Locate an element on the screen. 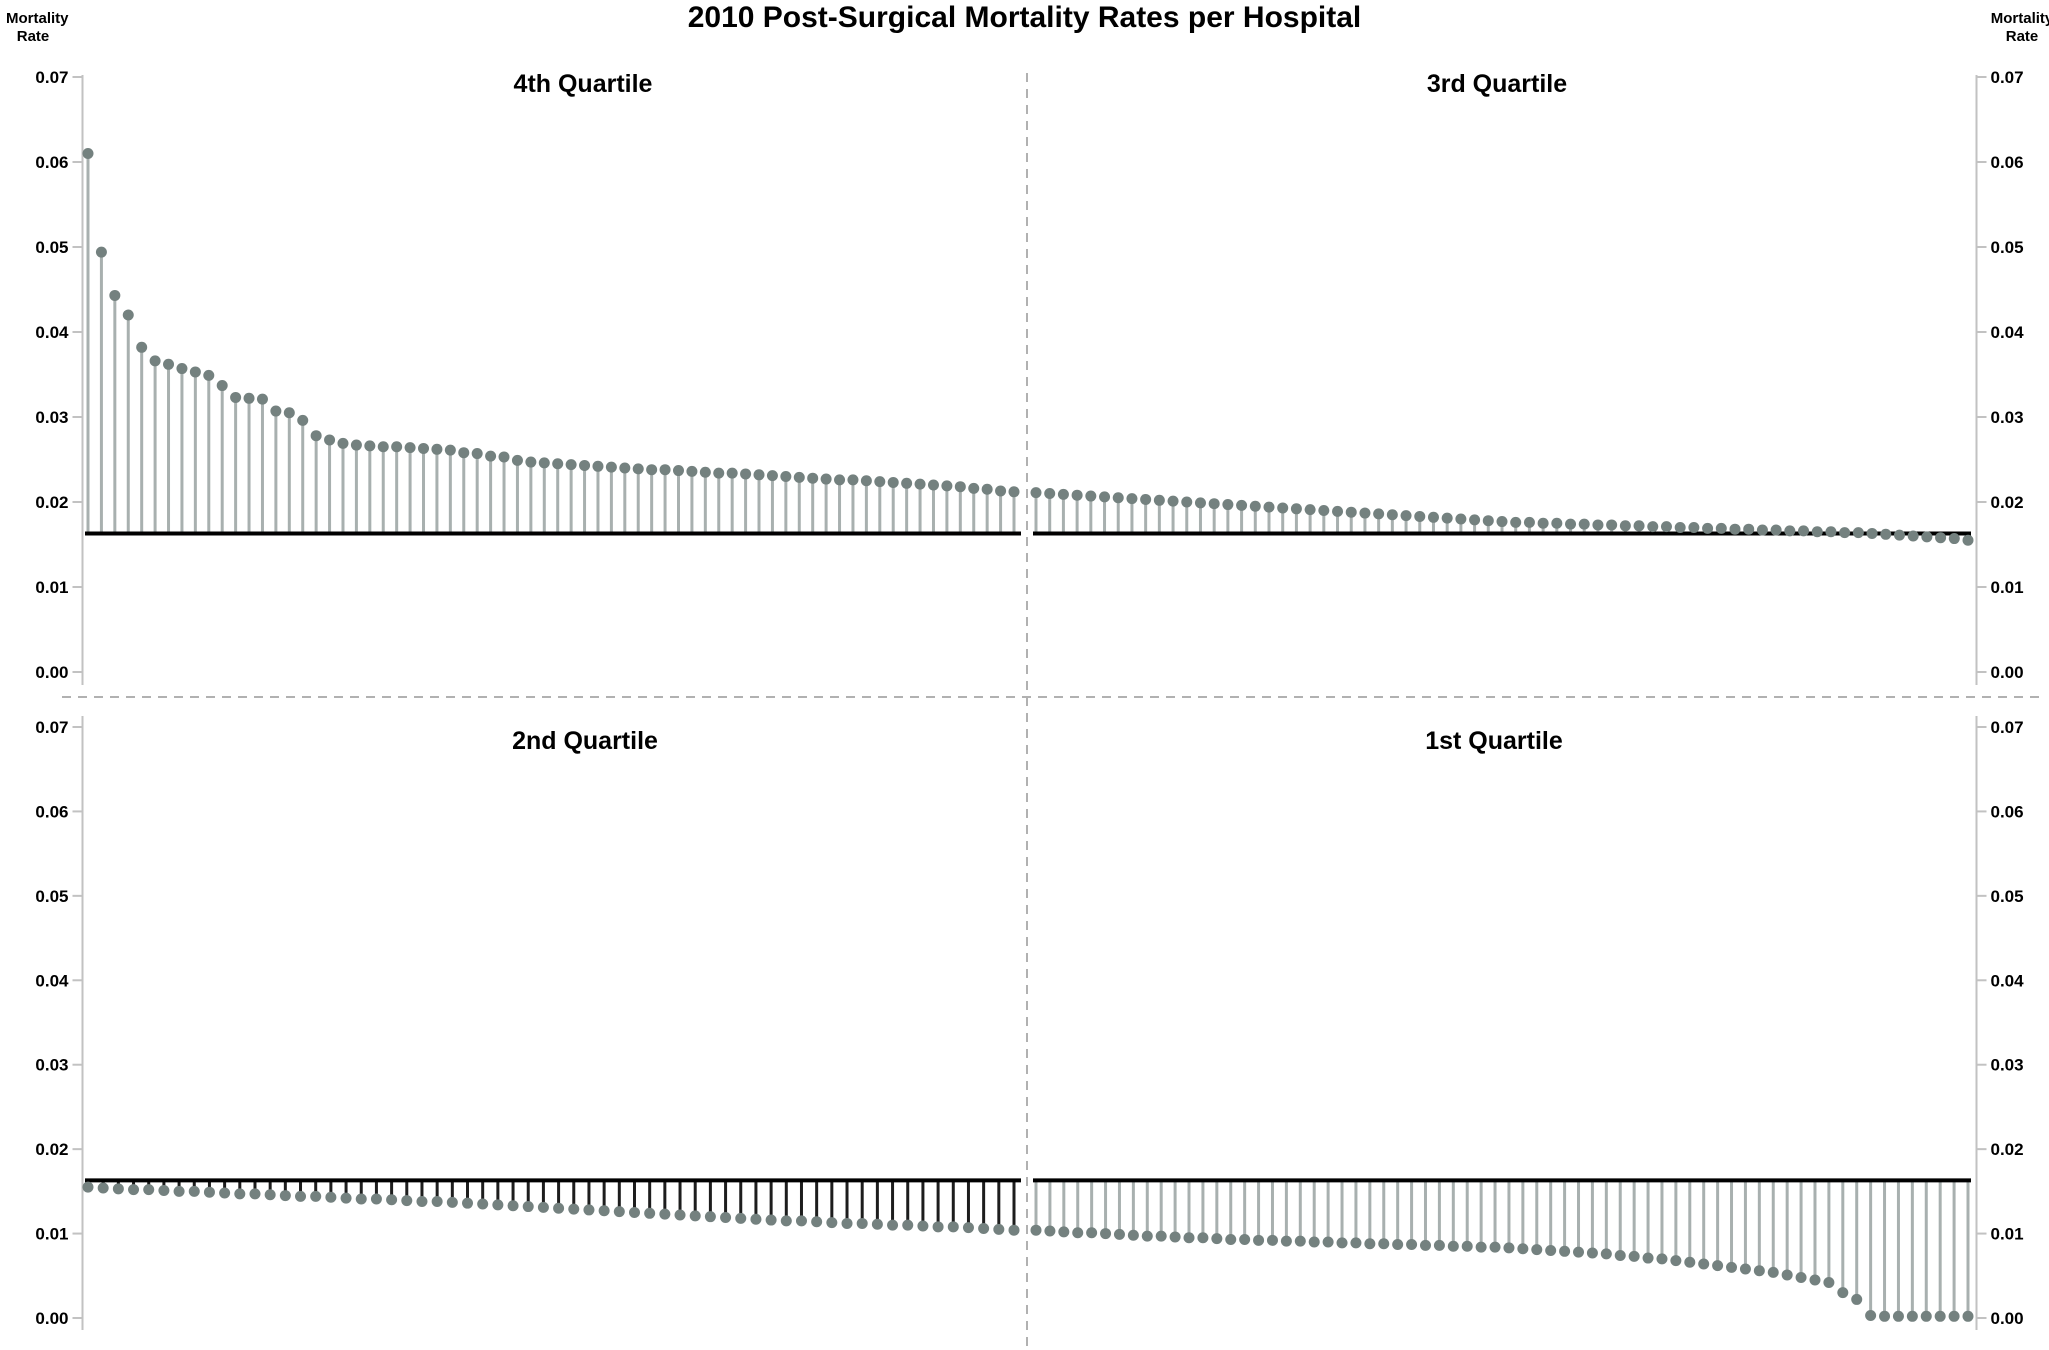 This screenshot has width=2049, height=1350. y-tick-label-left: 0.06 is located at coordinates (51, 162).